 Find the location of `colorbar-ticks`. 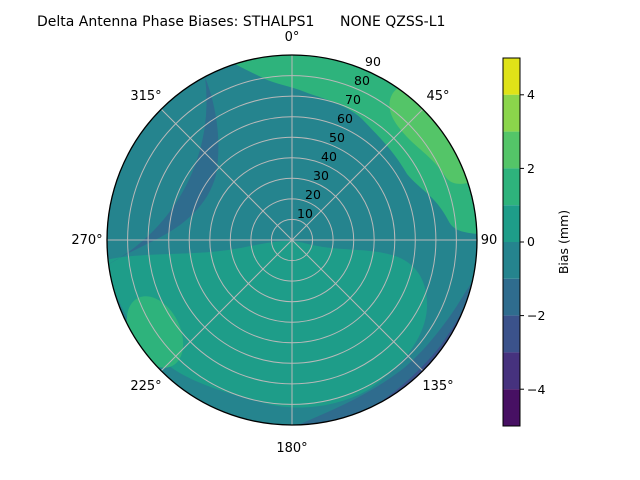

colorbar-ticks is located at coordinates (522, 242).